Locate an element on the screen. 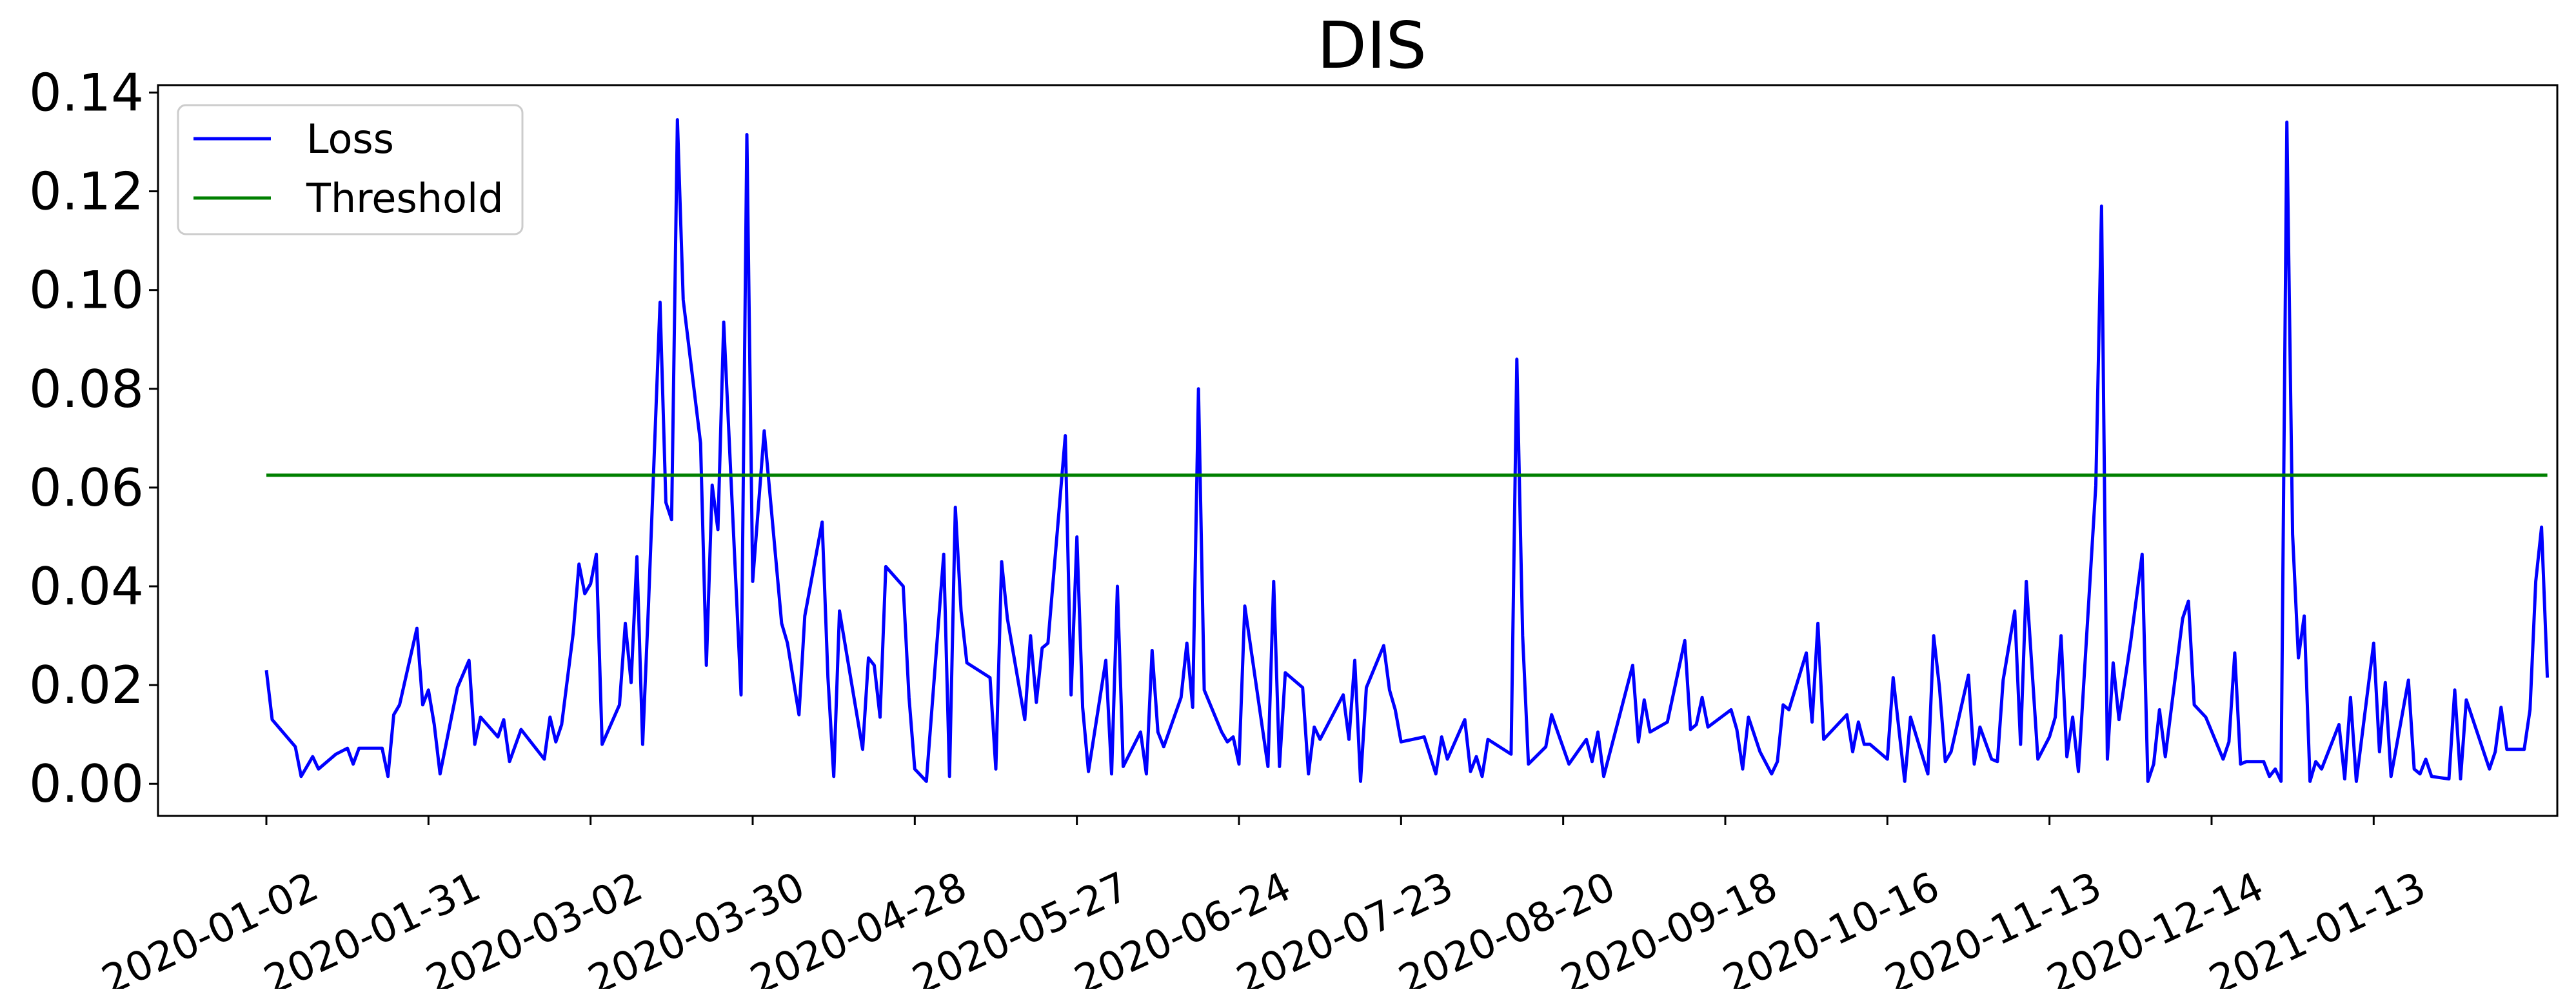 This screenshot has width=2576, height=992. y-tick-label: 0.08 is located at coordinates (86, 389).